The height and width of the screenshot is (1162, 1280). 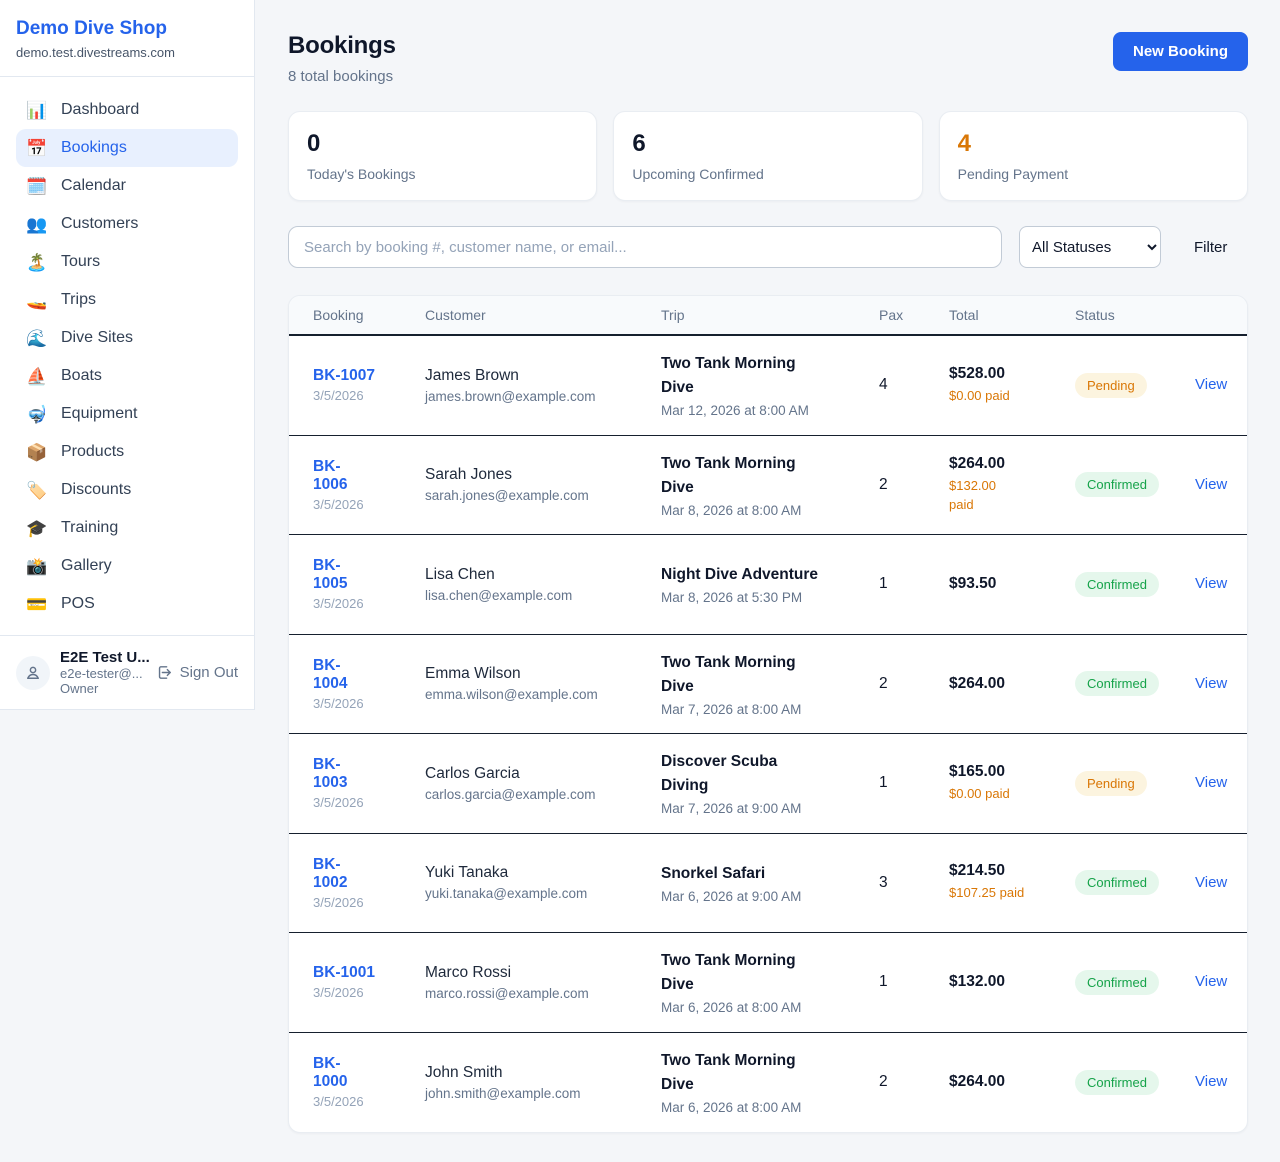 What do you see at coordinates (127, 604) in the screenshot?
I see `sidebar-item-pos: 💳 POS` at bounding box center [127, 604].